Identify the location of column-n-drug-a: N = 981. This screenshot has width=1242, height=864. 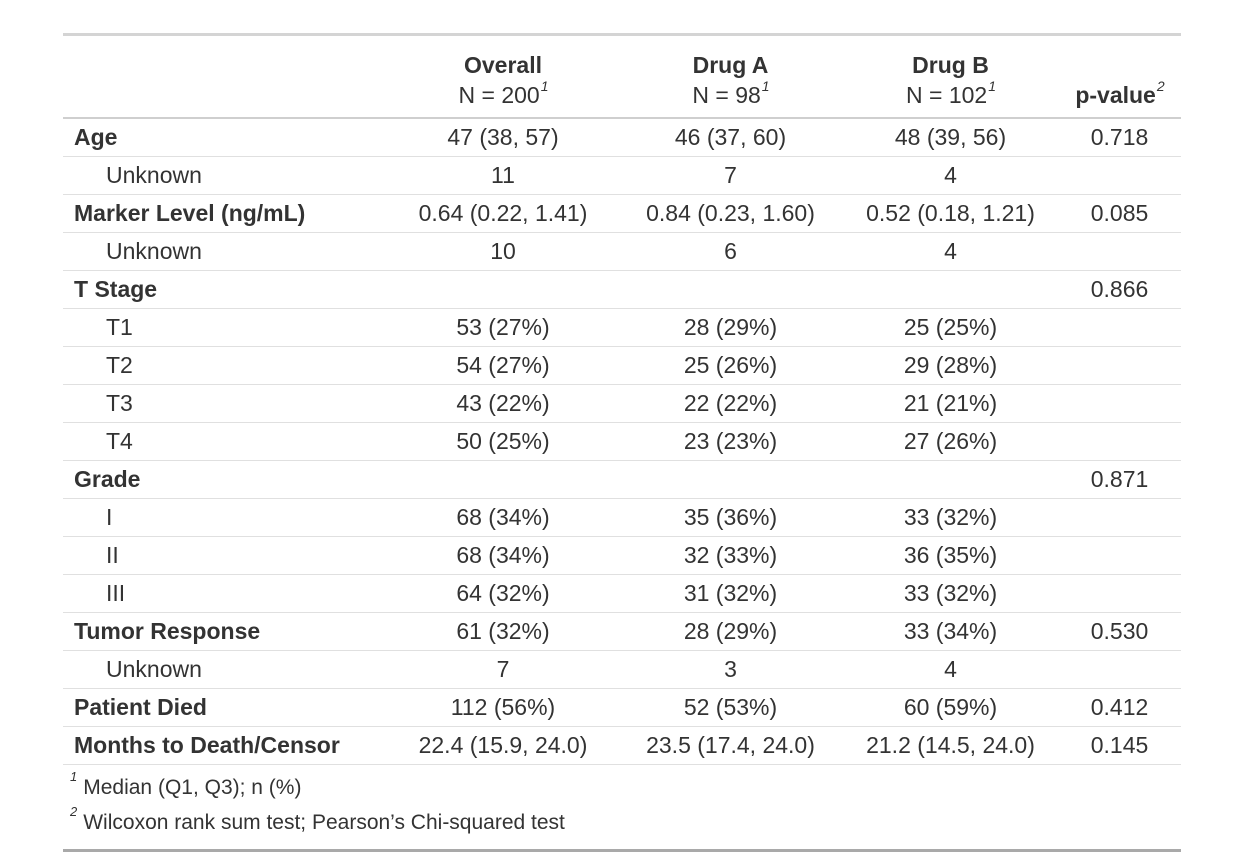
(730, 94).